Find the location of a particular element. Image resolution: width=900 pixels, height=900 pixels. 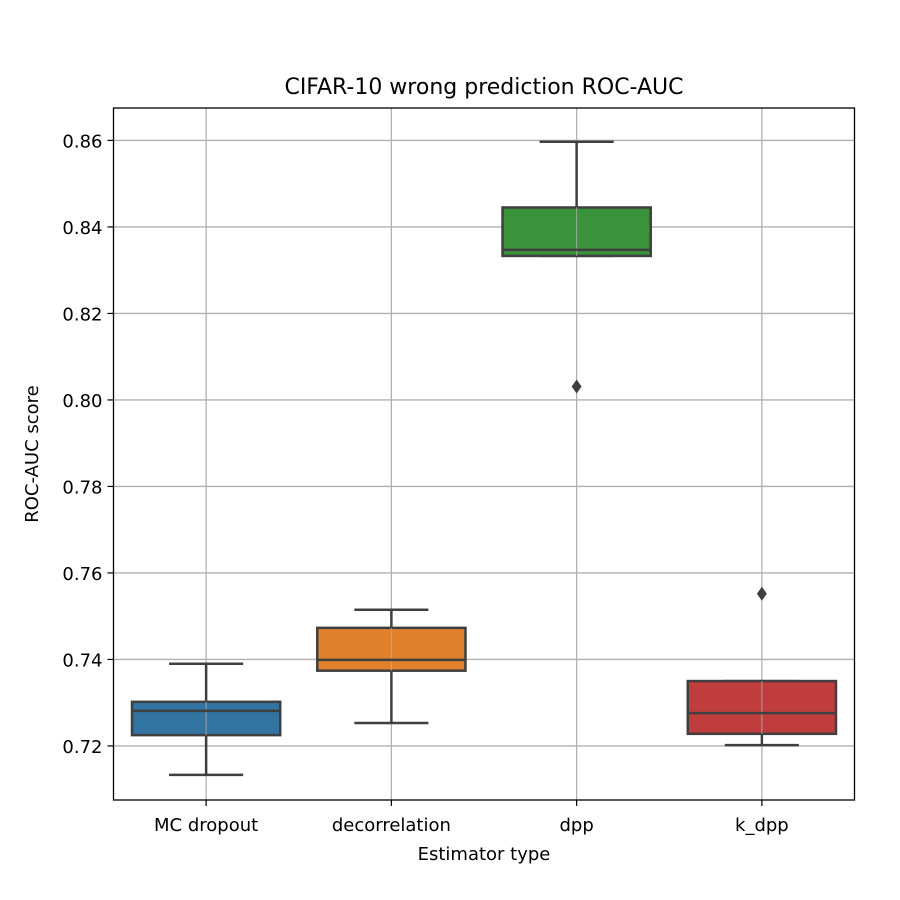

y-tick-label: 0.72 is located at coordinates (82, 747).